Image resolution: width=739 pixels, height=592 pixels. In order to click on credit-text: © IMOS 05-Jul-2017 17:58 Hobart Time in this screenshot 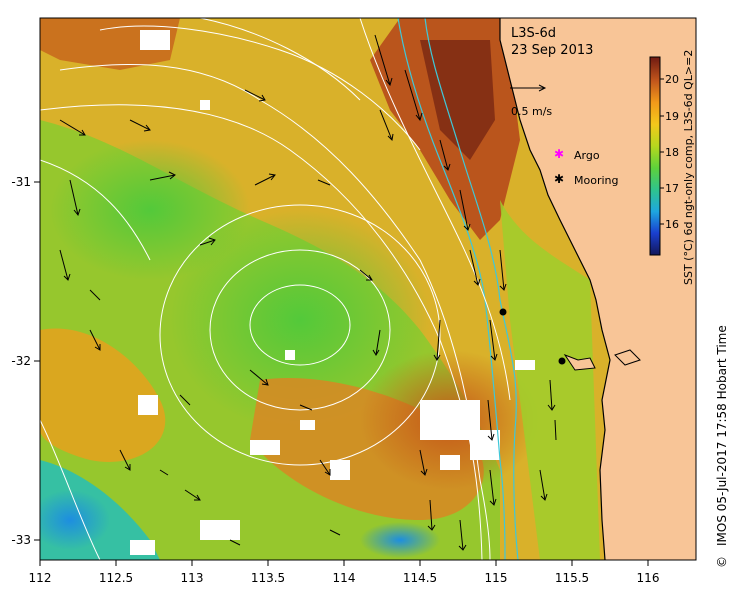, I will do `click(722, 446)`.